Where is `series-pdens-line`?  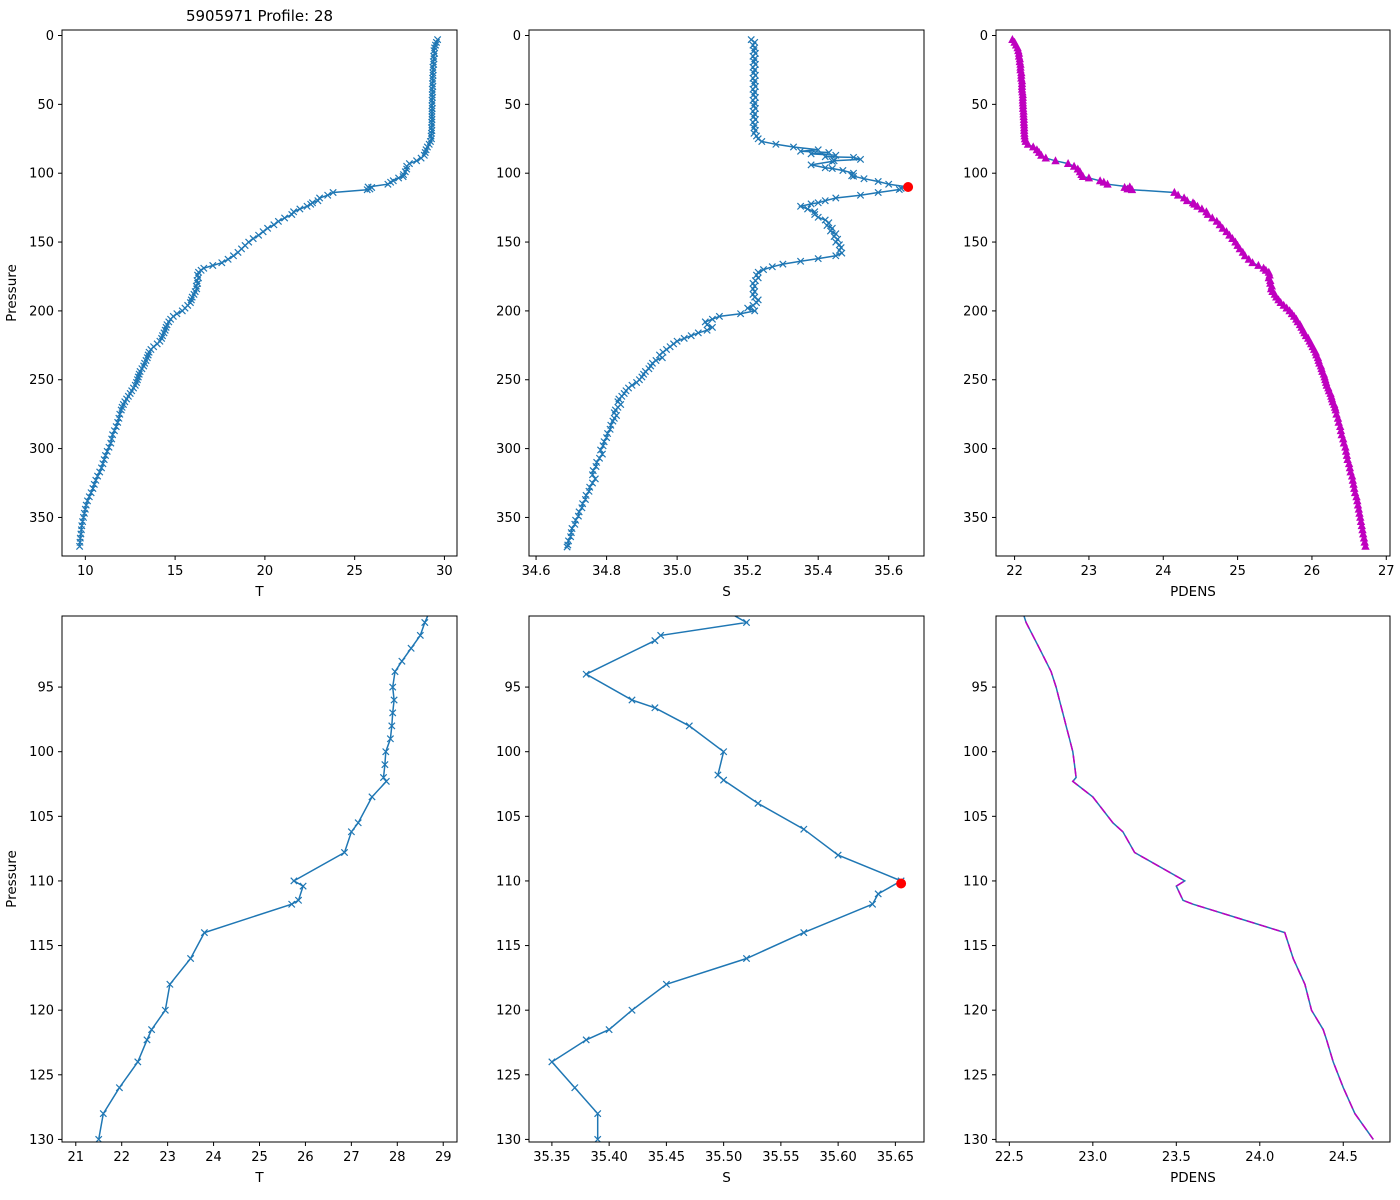 series-pdens-line is located at coordinates (1189, 293).